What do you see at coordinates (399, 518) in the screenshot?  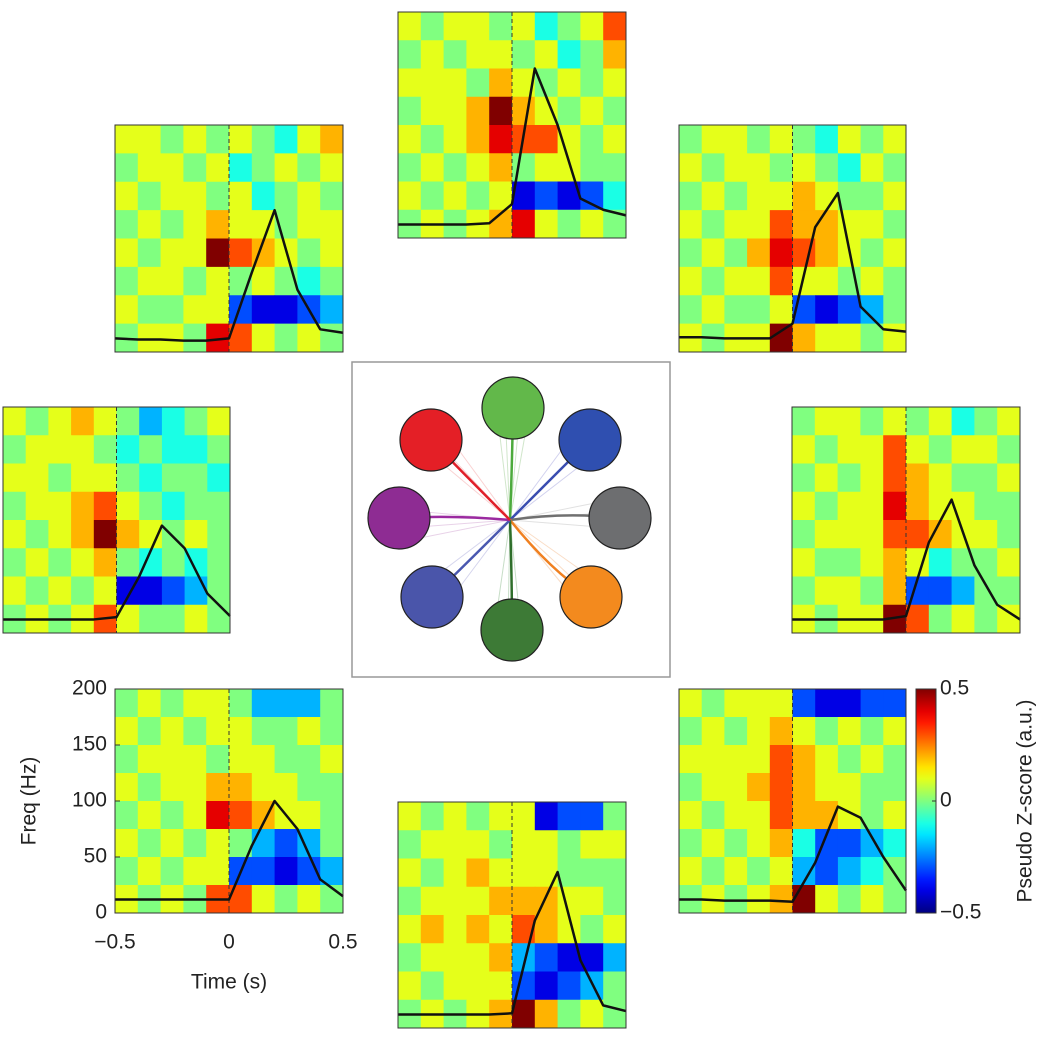 I see `target` at bounding box center [399, 518].